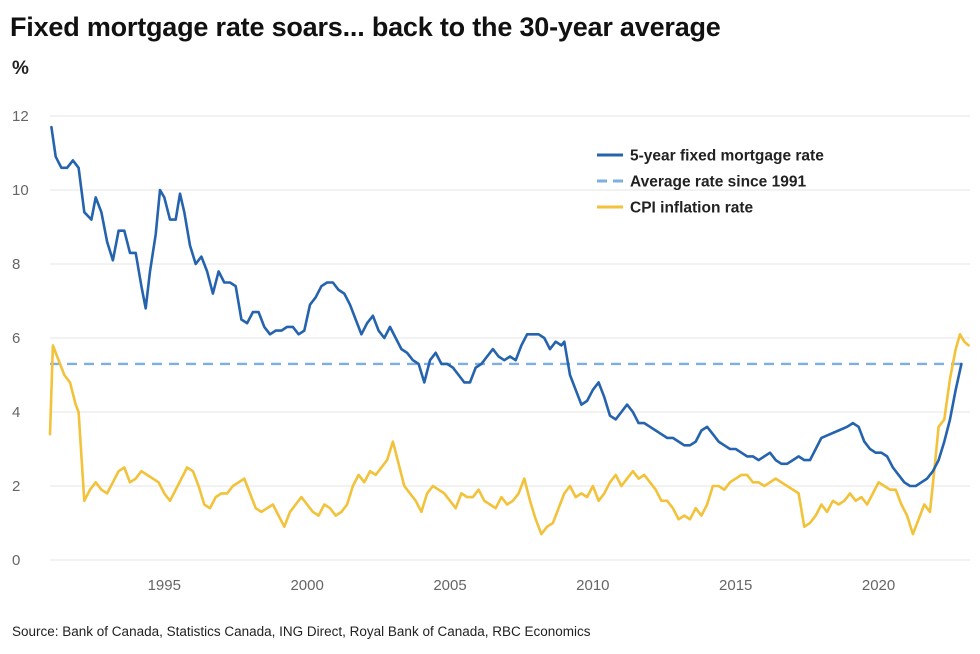 The image size is (980, 654). What do you see at coordinates (306, 585) in the screenshot?
I see `x-tick-label-2000: 2000` at bounding box center [306, 585].